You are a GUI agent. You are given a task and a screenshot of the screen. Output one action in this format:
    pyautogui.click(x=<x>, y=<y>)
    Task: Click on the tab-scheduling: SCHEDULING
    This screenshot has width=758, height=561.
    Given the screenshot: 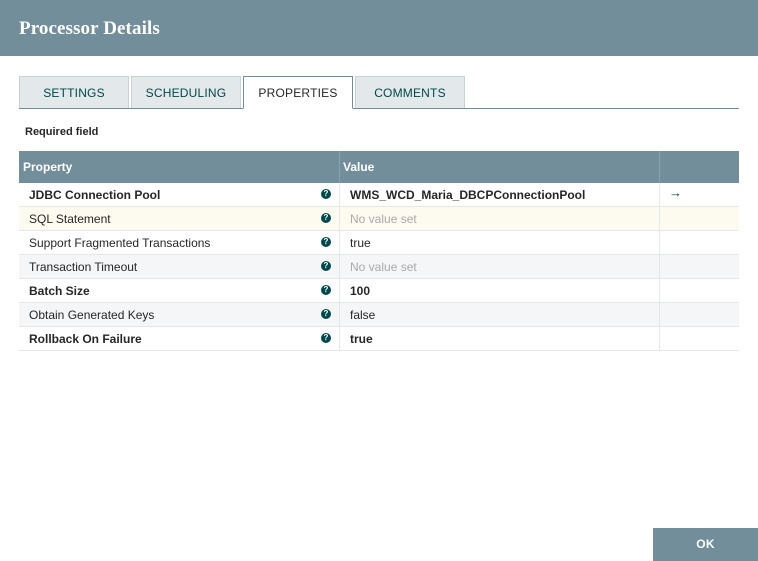 What is the action you would take?
    pyautogui.click(x=186, y=92)
    